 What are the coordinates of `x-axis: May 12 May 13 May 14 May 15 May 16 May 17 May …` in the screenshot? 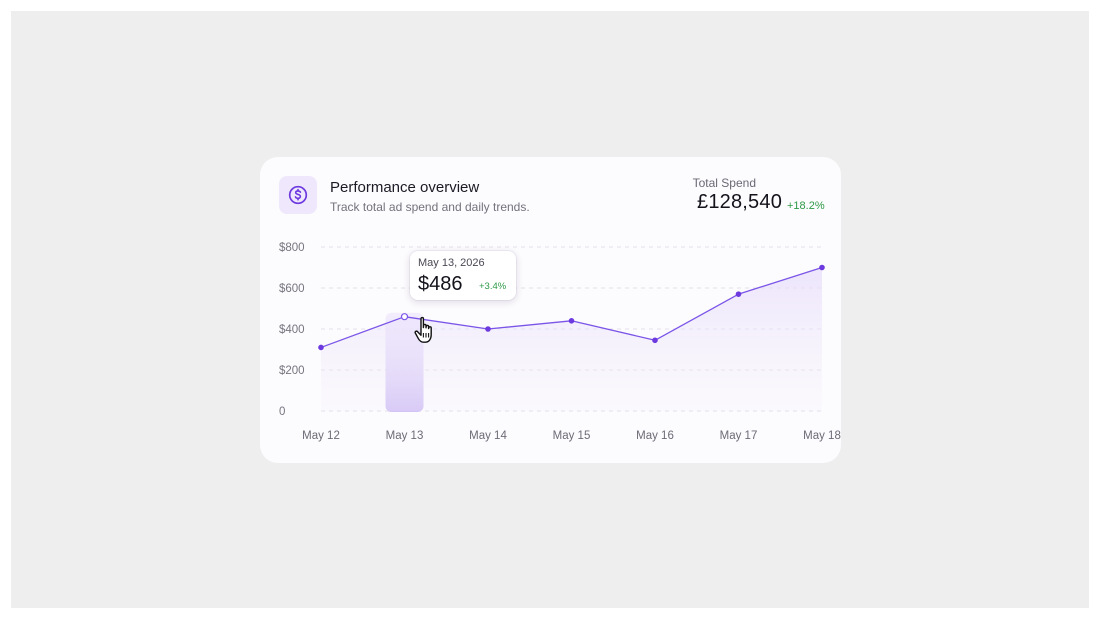 It's located at (571, 436).